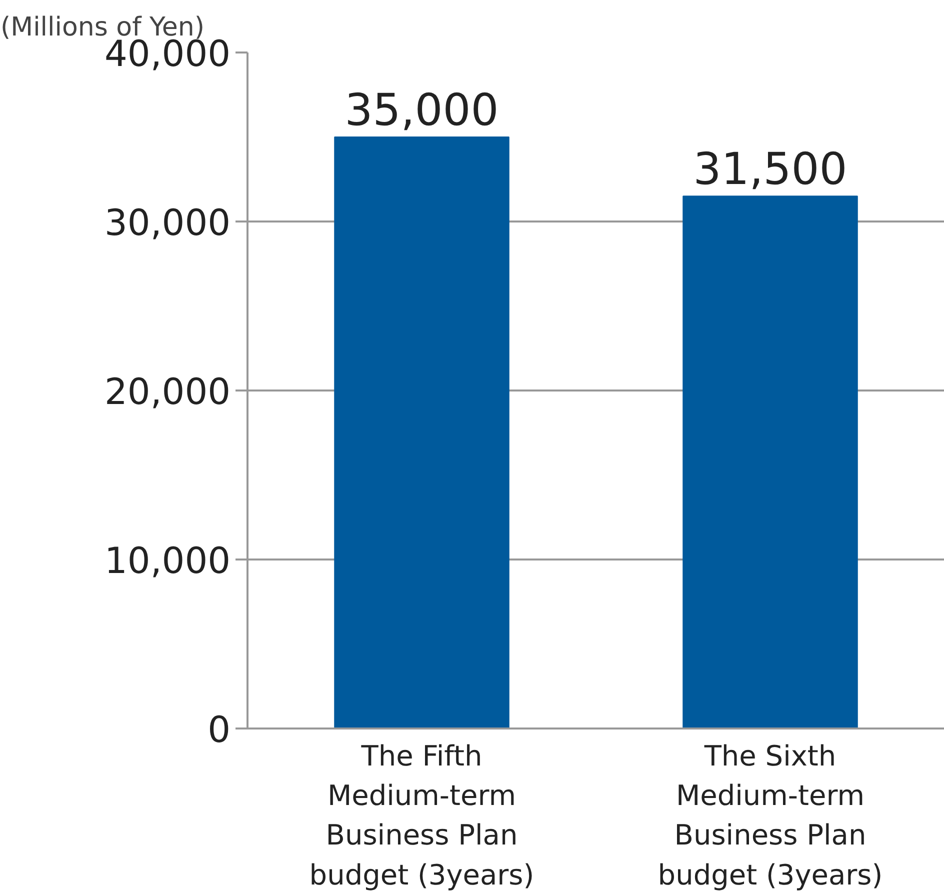 Image resolution: width=944 pixels, height=894 pixels. What do you see at coordinates (770, 170) in the screenshot?
I see `data-label: 31,500` at bounding box center [770, 170].